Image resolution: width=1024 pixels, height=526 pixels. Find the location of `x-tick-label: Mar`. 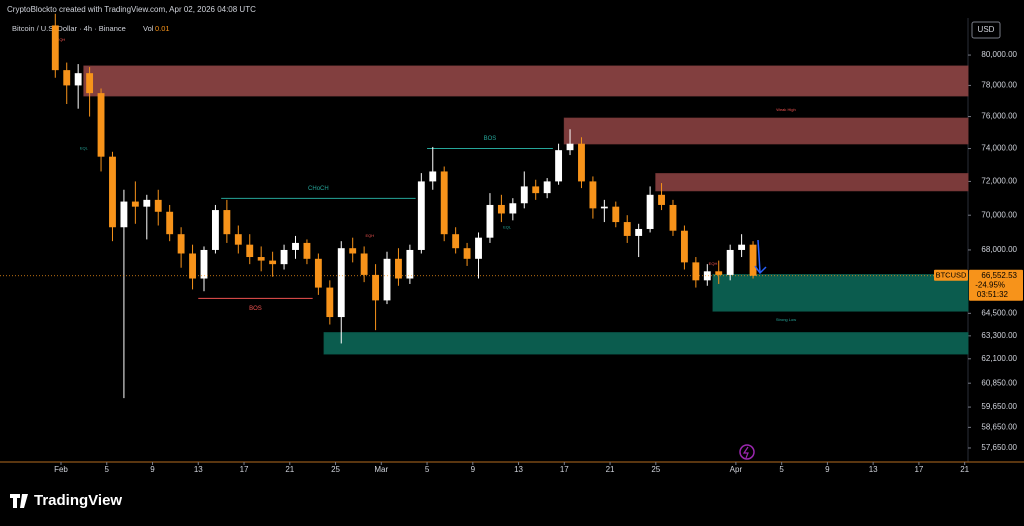

x-tick-label: Mar is located at coordinates (381, 469).